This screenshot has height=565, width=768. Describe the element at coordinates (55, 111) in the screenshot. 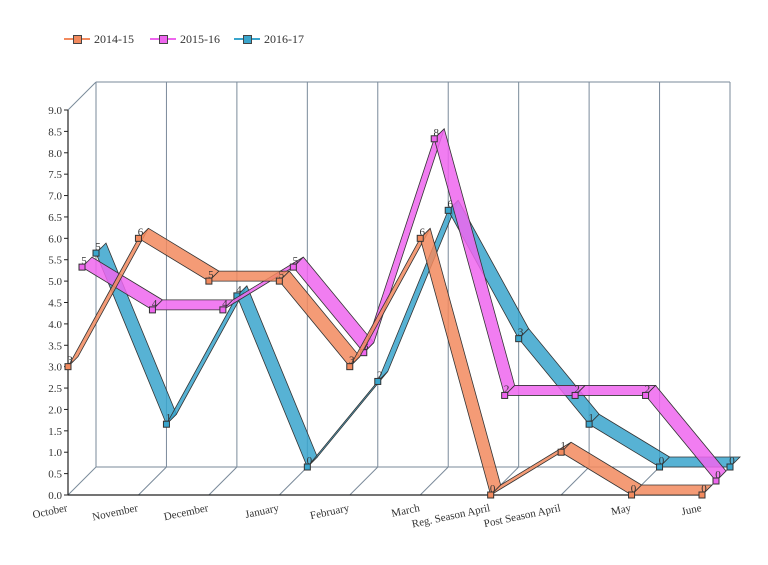

I see `y-tick-label: 9.0` at that location.